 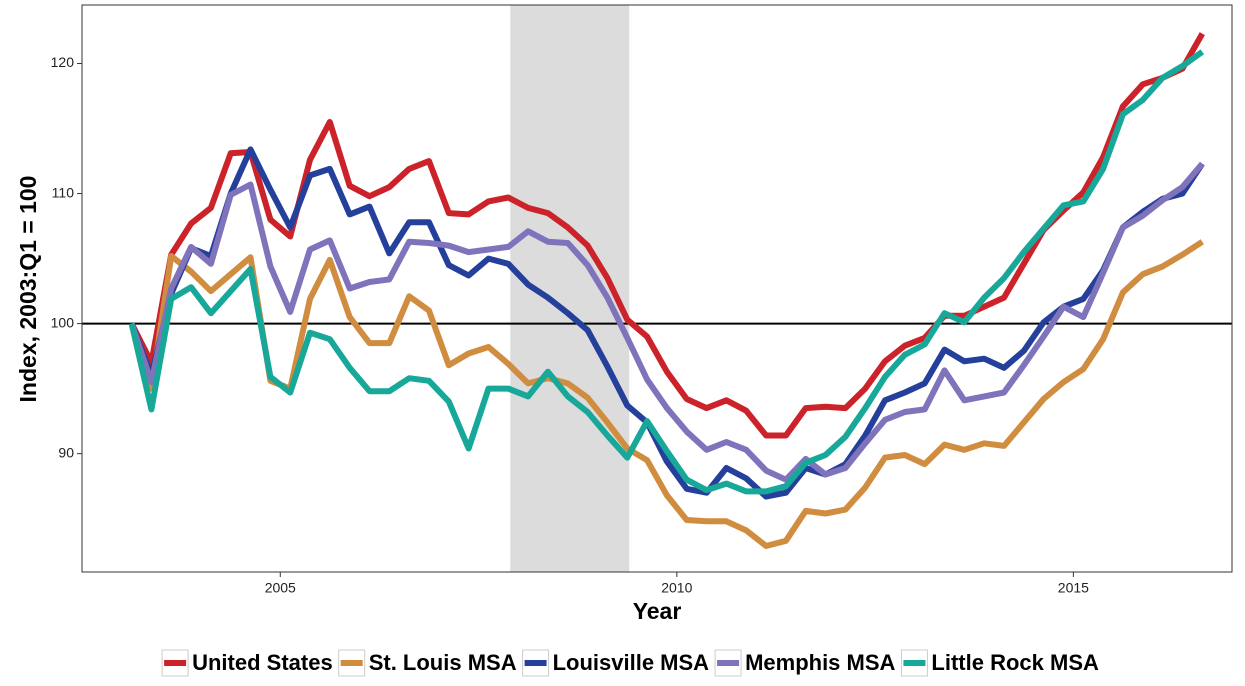 I want to click on x-tick-label: 2015, so click(x=1073, y=588).